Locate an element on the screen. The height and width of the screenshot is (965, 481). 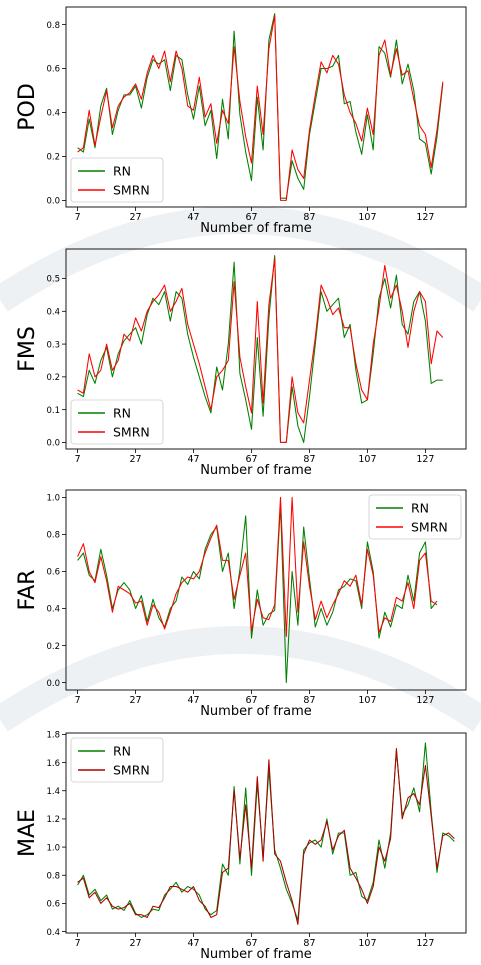
y-axis-label: FMS is located at coordinates (27, 349).